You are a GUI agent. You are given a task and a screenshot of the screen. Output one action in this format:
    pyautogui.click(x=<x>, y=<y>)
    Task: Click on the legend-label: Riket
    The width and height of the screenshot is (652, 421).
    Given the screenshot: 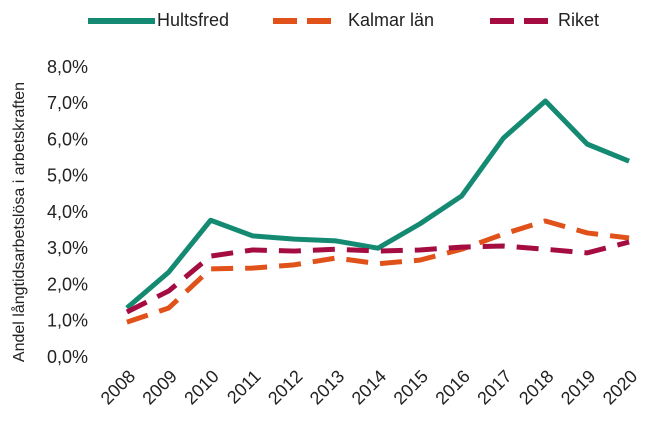 What is the action you would take?
    pyautogui.click(x=578, y=20)
    